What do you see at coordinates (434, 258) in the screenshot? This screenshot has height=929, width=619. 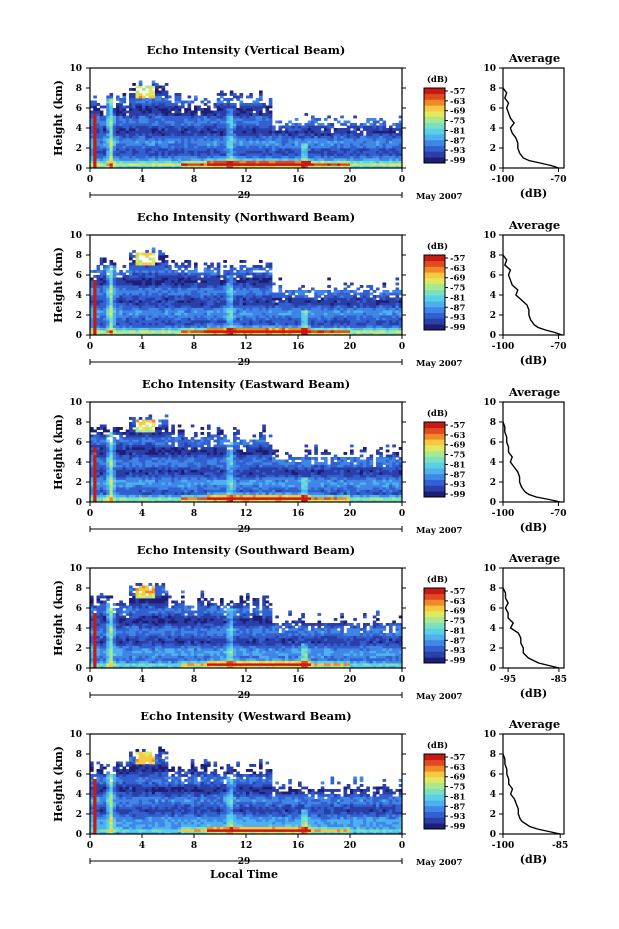 I see `colorbar-segment` at bounding box center [434, 258].